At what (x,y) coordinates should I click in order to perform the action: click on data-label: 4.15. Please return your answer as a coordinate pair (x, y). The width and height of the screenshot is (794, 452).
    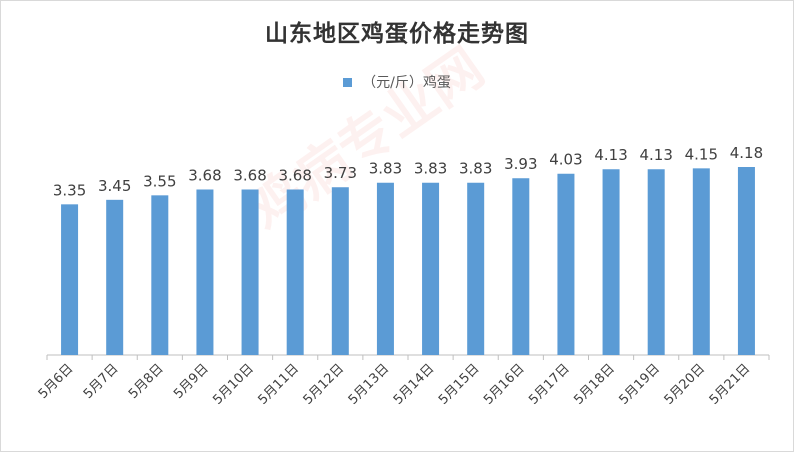
    Looking at the image, I should click on (701, 154).